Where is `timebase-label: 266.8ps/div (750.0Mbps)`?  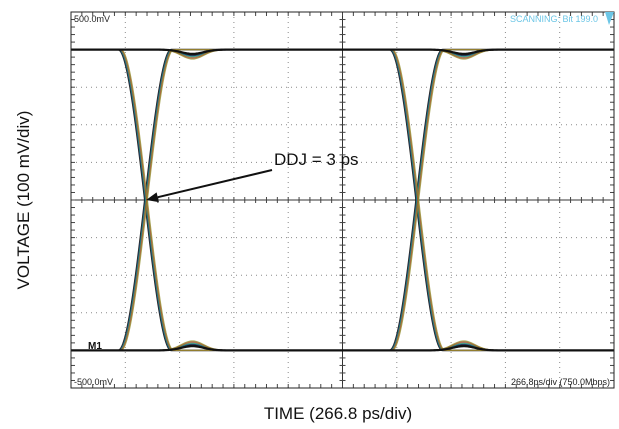 timebase-label: 266.8ps/div (750.0Mbps) is located at coordinates (560, 382).